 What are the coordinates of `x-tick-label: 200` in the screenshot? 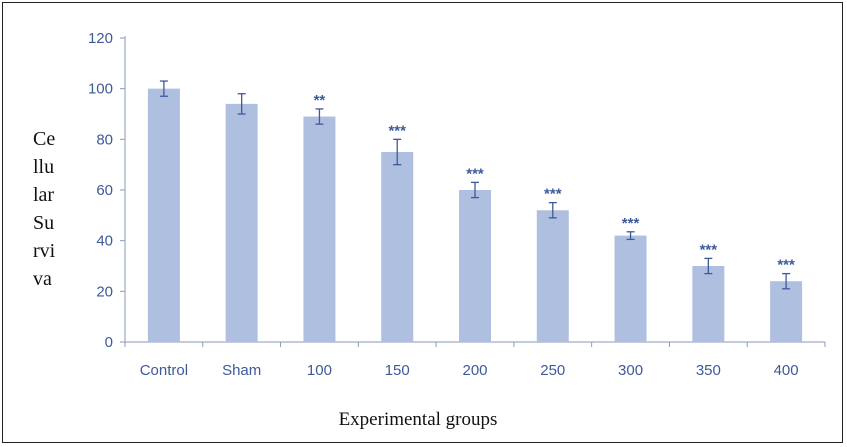 It's located at (474, 370).